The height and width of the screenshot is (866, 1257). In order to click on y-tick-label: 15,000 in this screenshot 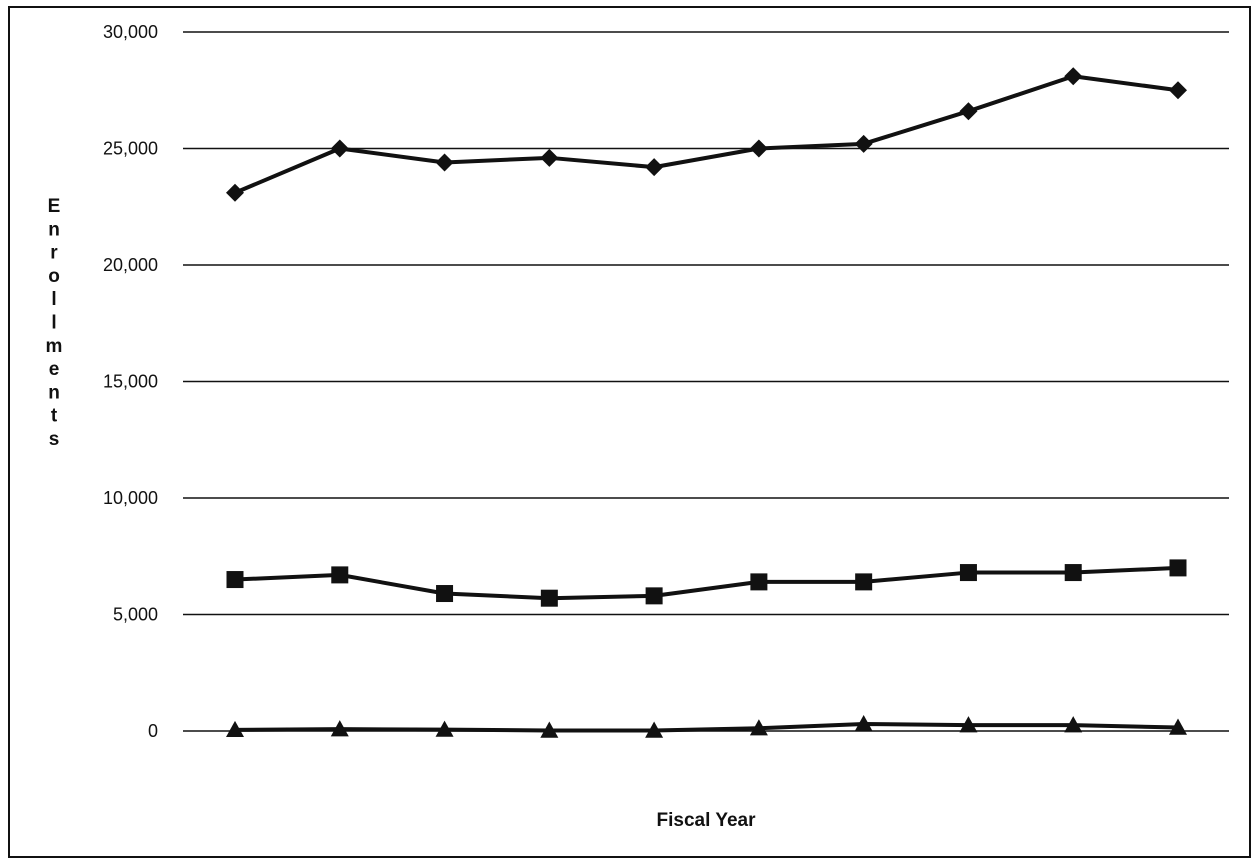, I will do `click(130, 382)`.